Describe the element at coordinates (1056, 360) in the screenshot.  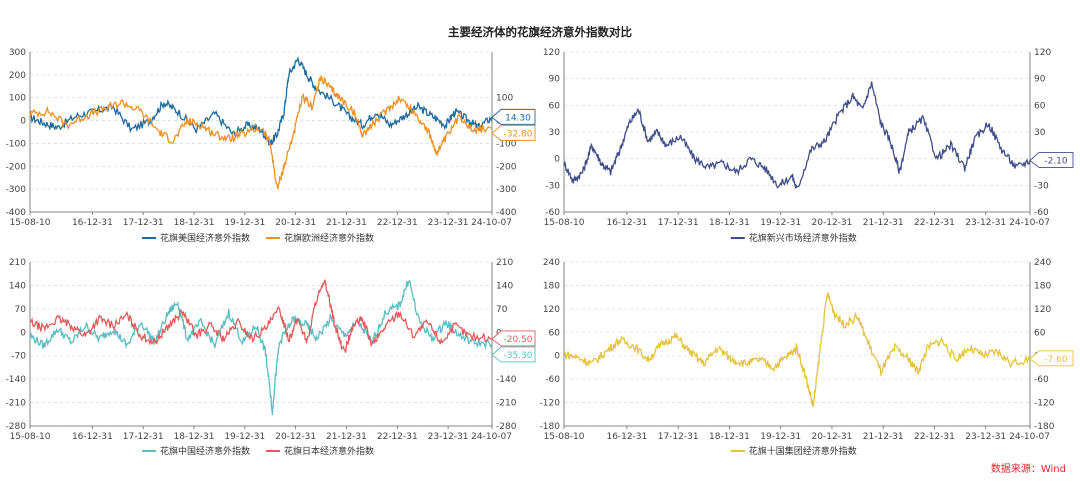
I see `end-value-label: -7.60` at that location.